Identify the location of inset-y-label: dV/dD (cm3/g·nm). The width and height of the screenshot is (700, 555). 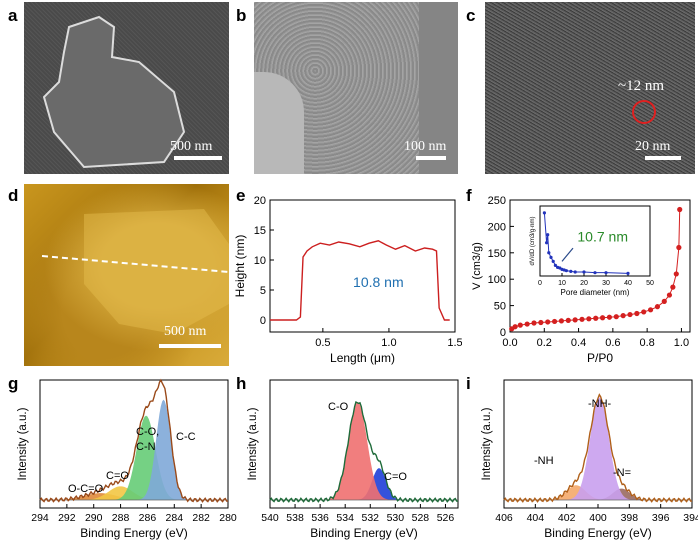
(533, 240).